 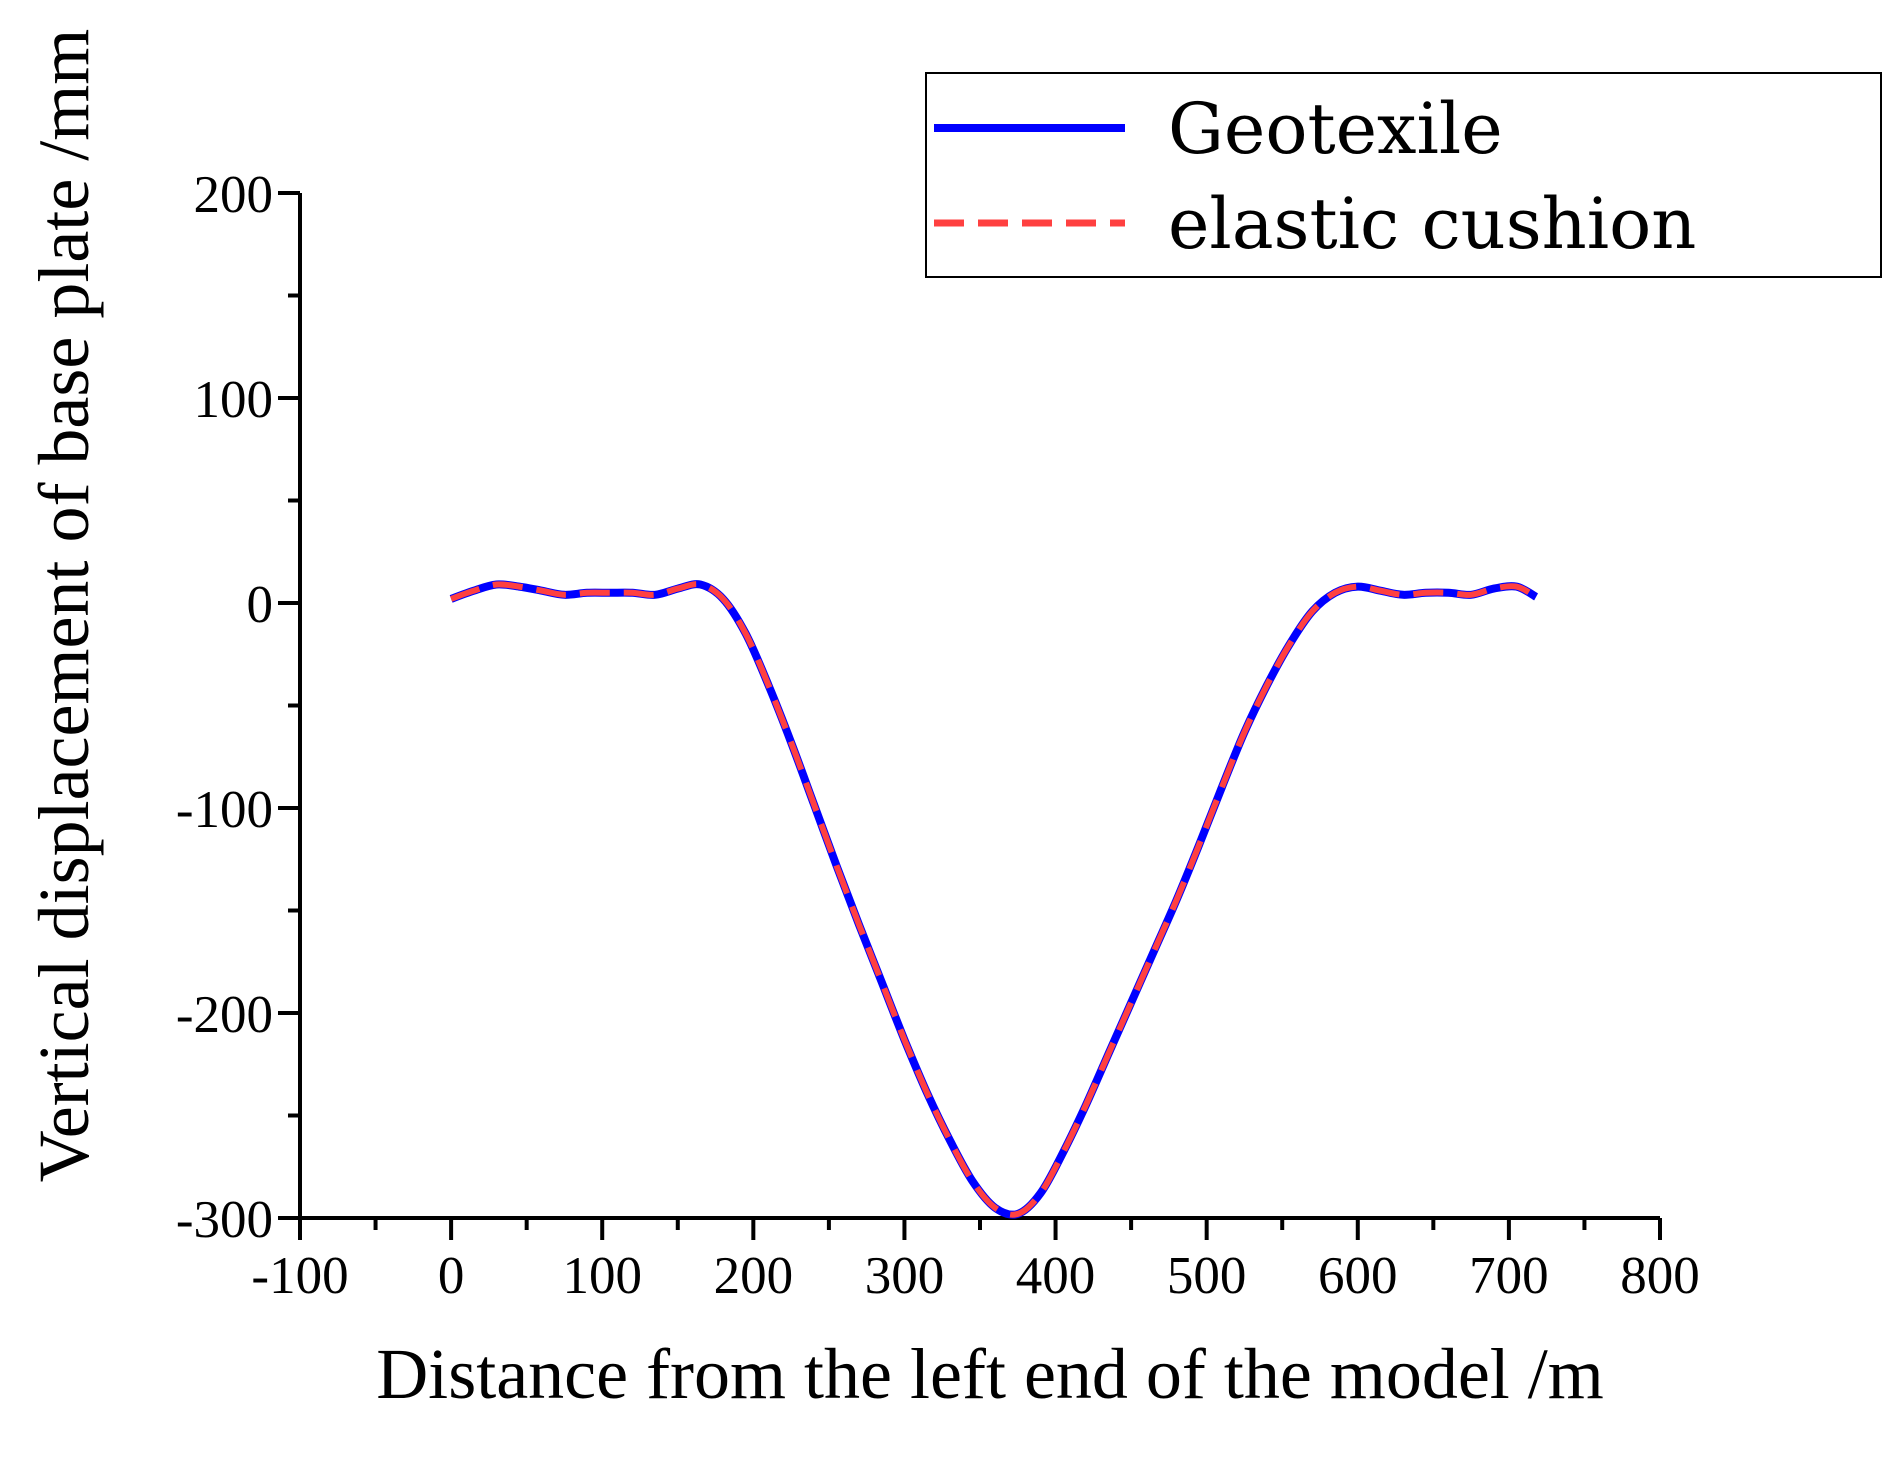 What do you see at coordinates (1358, 1276) in the screenshot?
I see `x-tick-label: 600` at bounding box center [1358, 1276].